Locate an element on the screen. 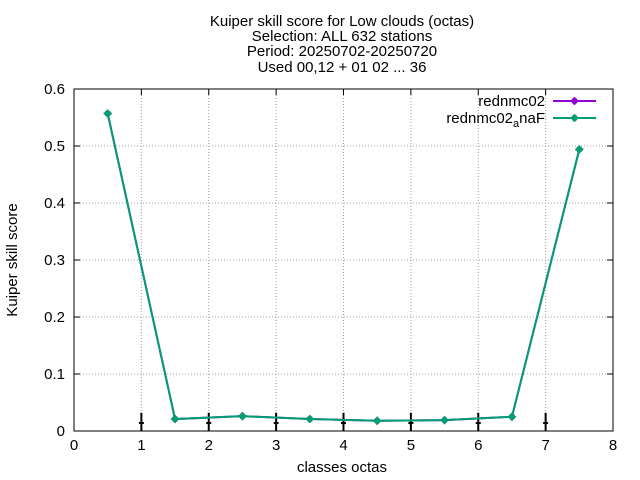  x-tick-label: 2 is located at coordinates (209, 445).